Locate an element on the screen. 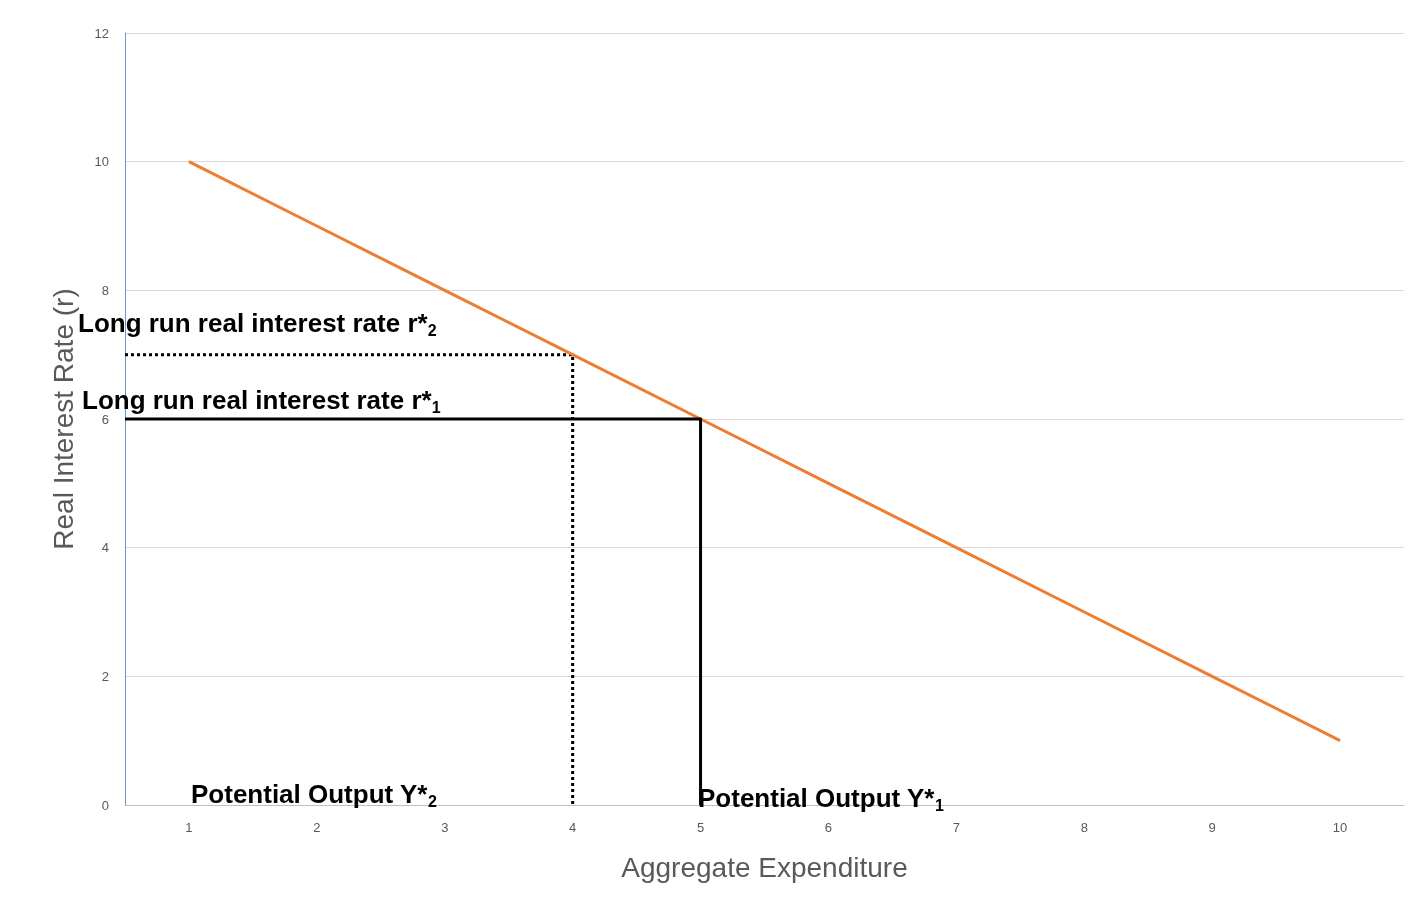 This screenshot has height=912, width=1414. y-tick-label: 6 is located at coordinates (105, 419).